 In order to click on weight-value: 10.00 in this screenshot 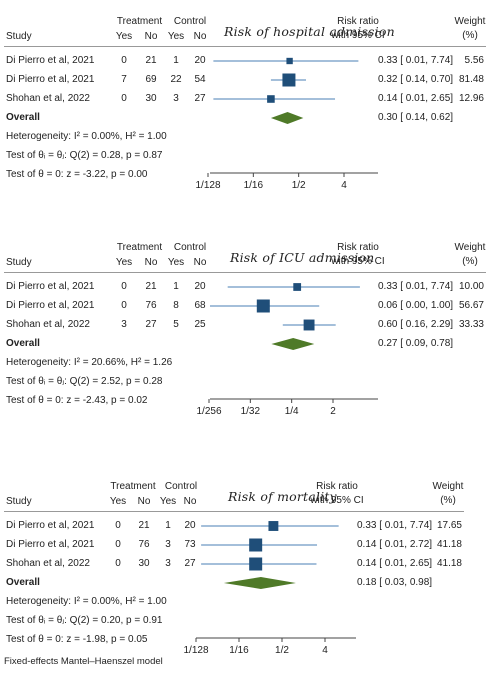, I will do `click(471, 286)`.